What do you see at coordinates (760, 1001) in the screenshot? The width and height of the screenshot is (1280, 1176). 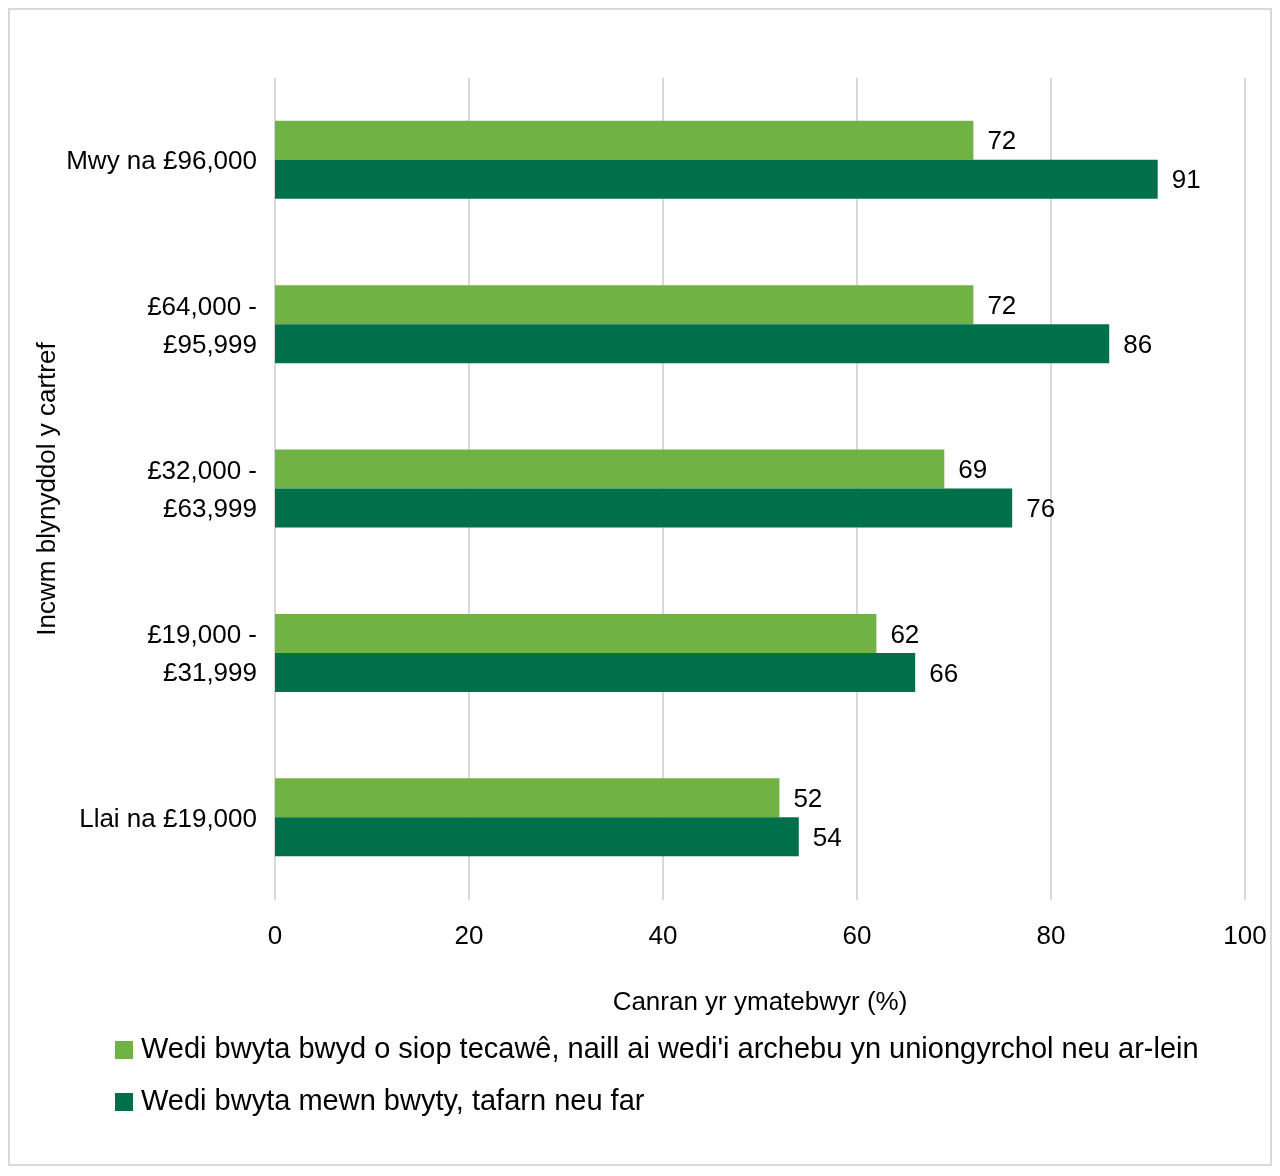 I see `x-axis-title: Canran yr ymatebwyr (%)` at bounding box center [760, 1001].